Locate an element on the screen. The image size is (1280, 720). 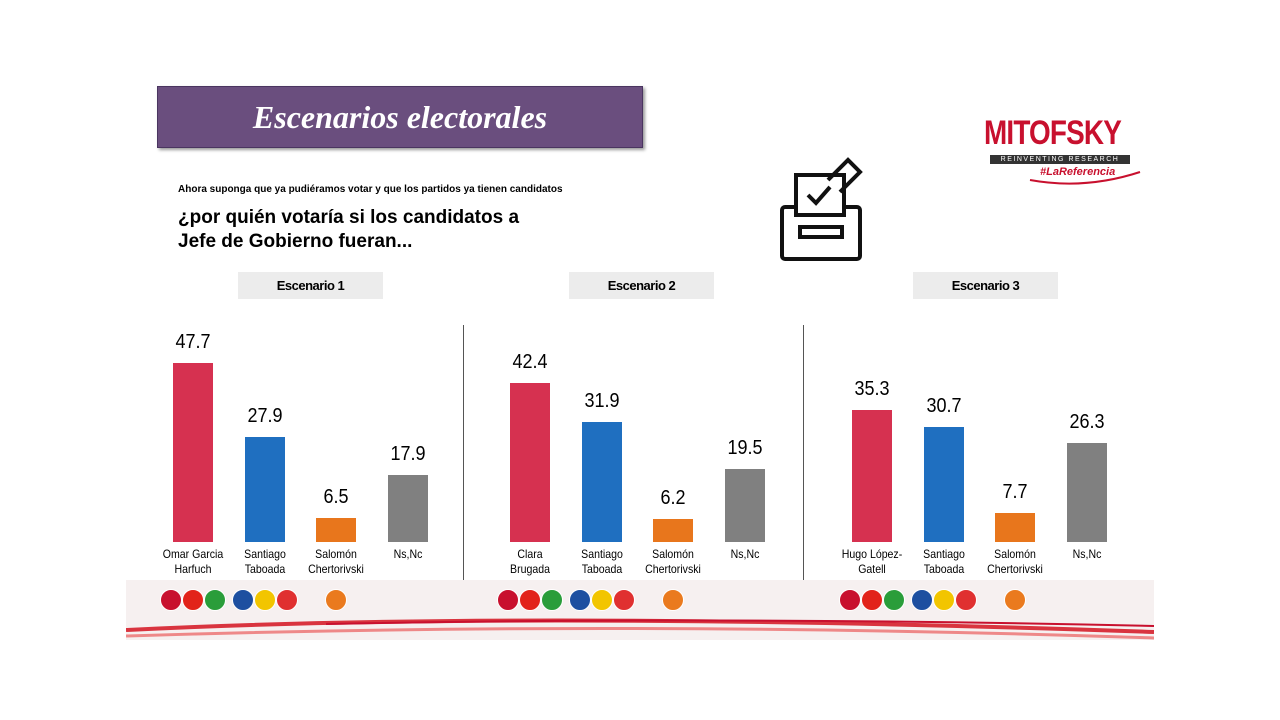
value-label: 6.5 is located at coordinates (336, 496).